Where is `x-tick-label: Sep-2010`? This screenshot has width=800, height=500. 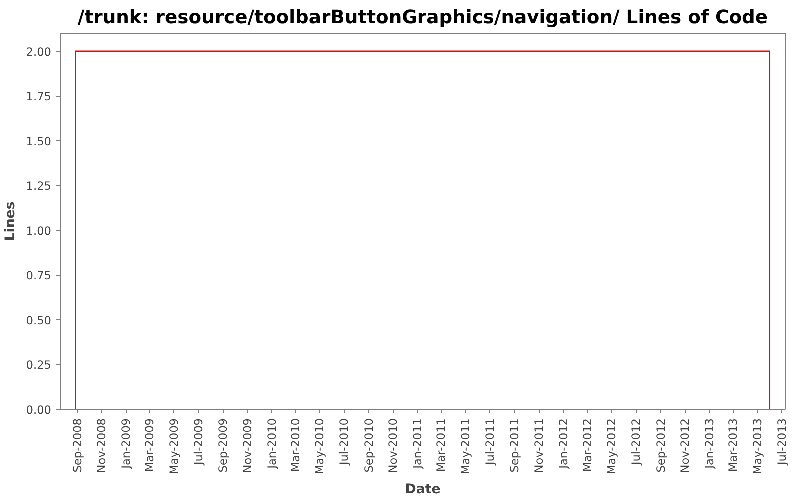 x-tick-label: Sep-2010 is located at coordinates (369, 445).